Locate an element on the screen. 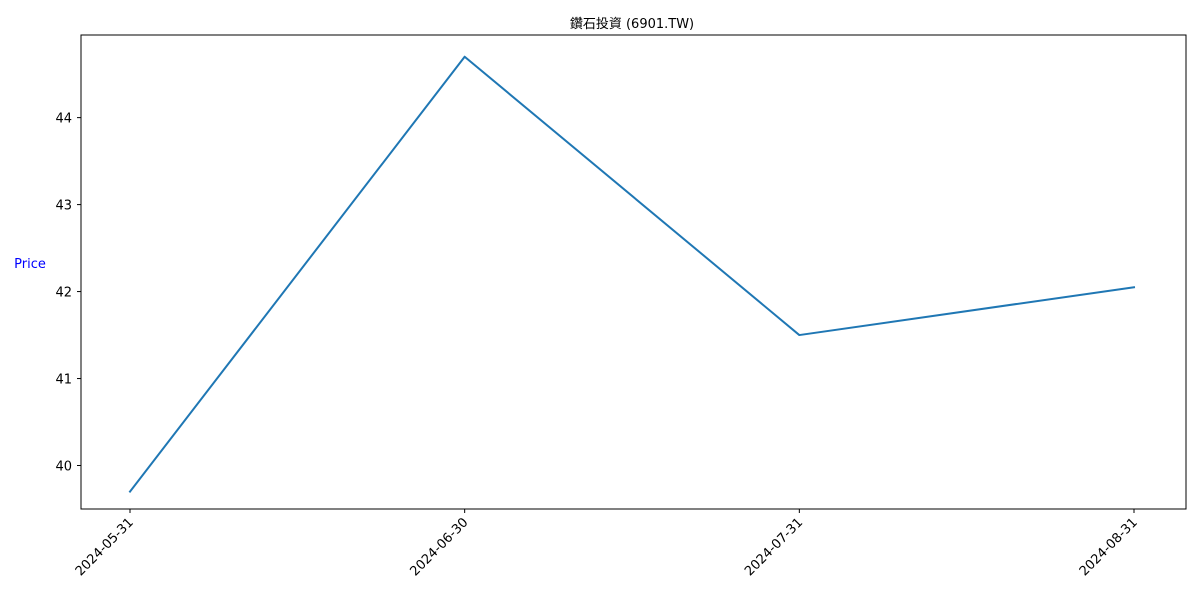  y-axis: 40 41 42 43 44 is located at coordinates (68, 293).